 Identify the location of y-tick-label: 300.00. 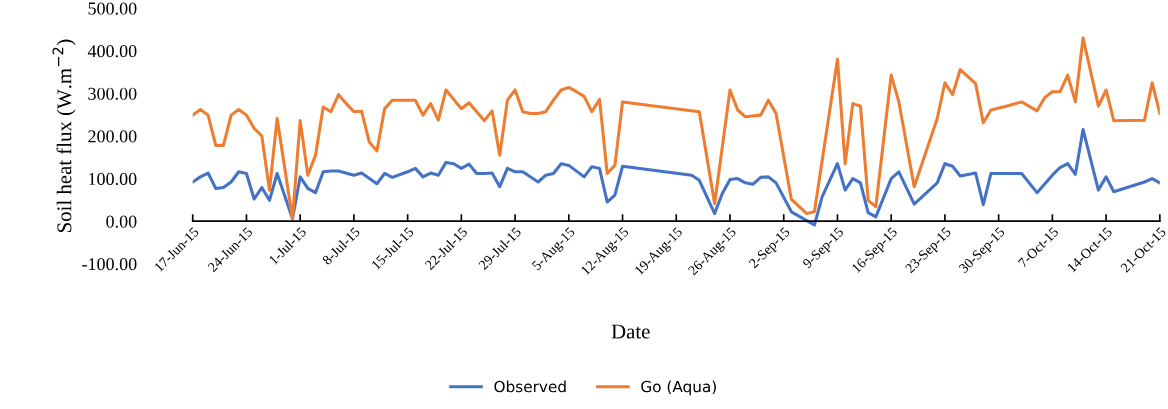
(112, 93).